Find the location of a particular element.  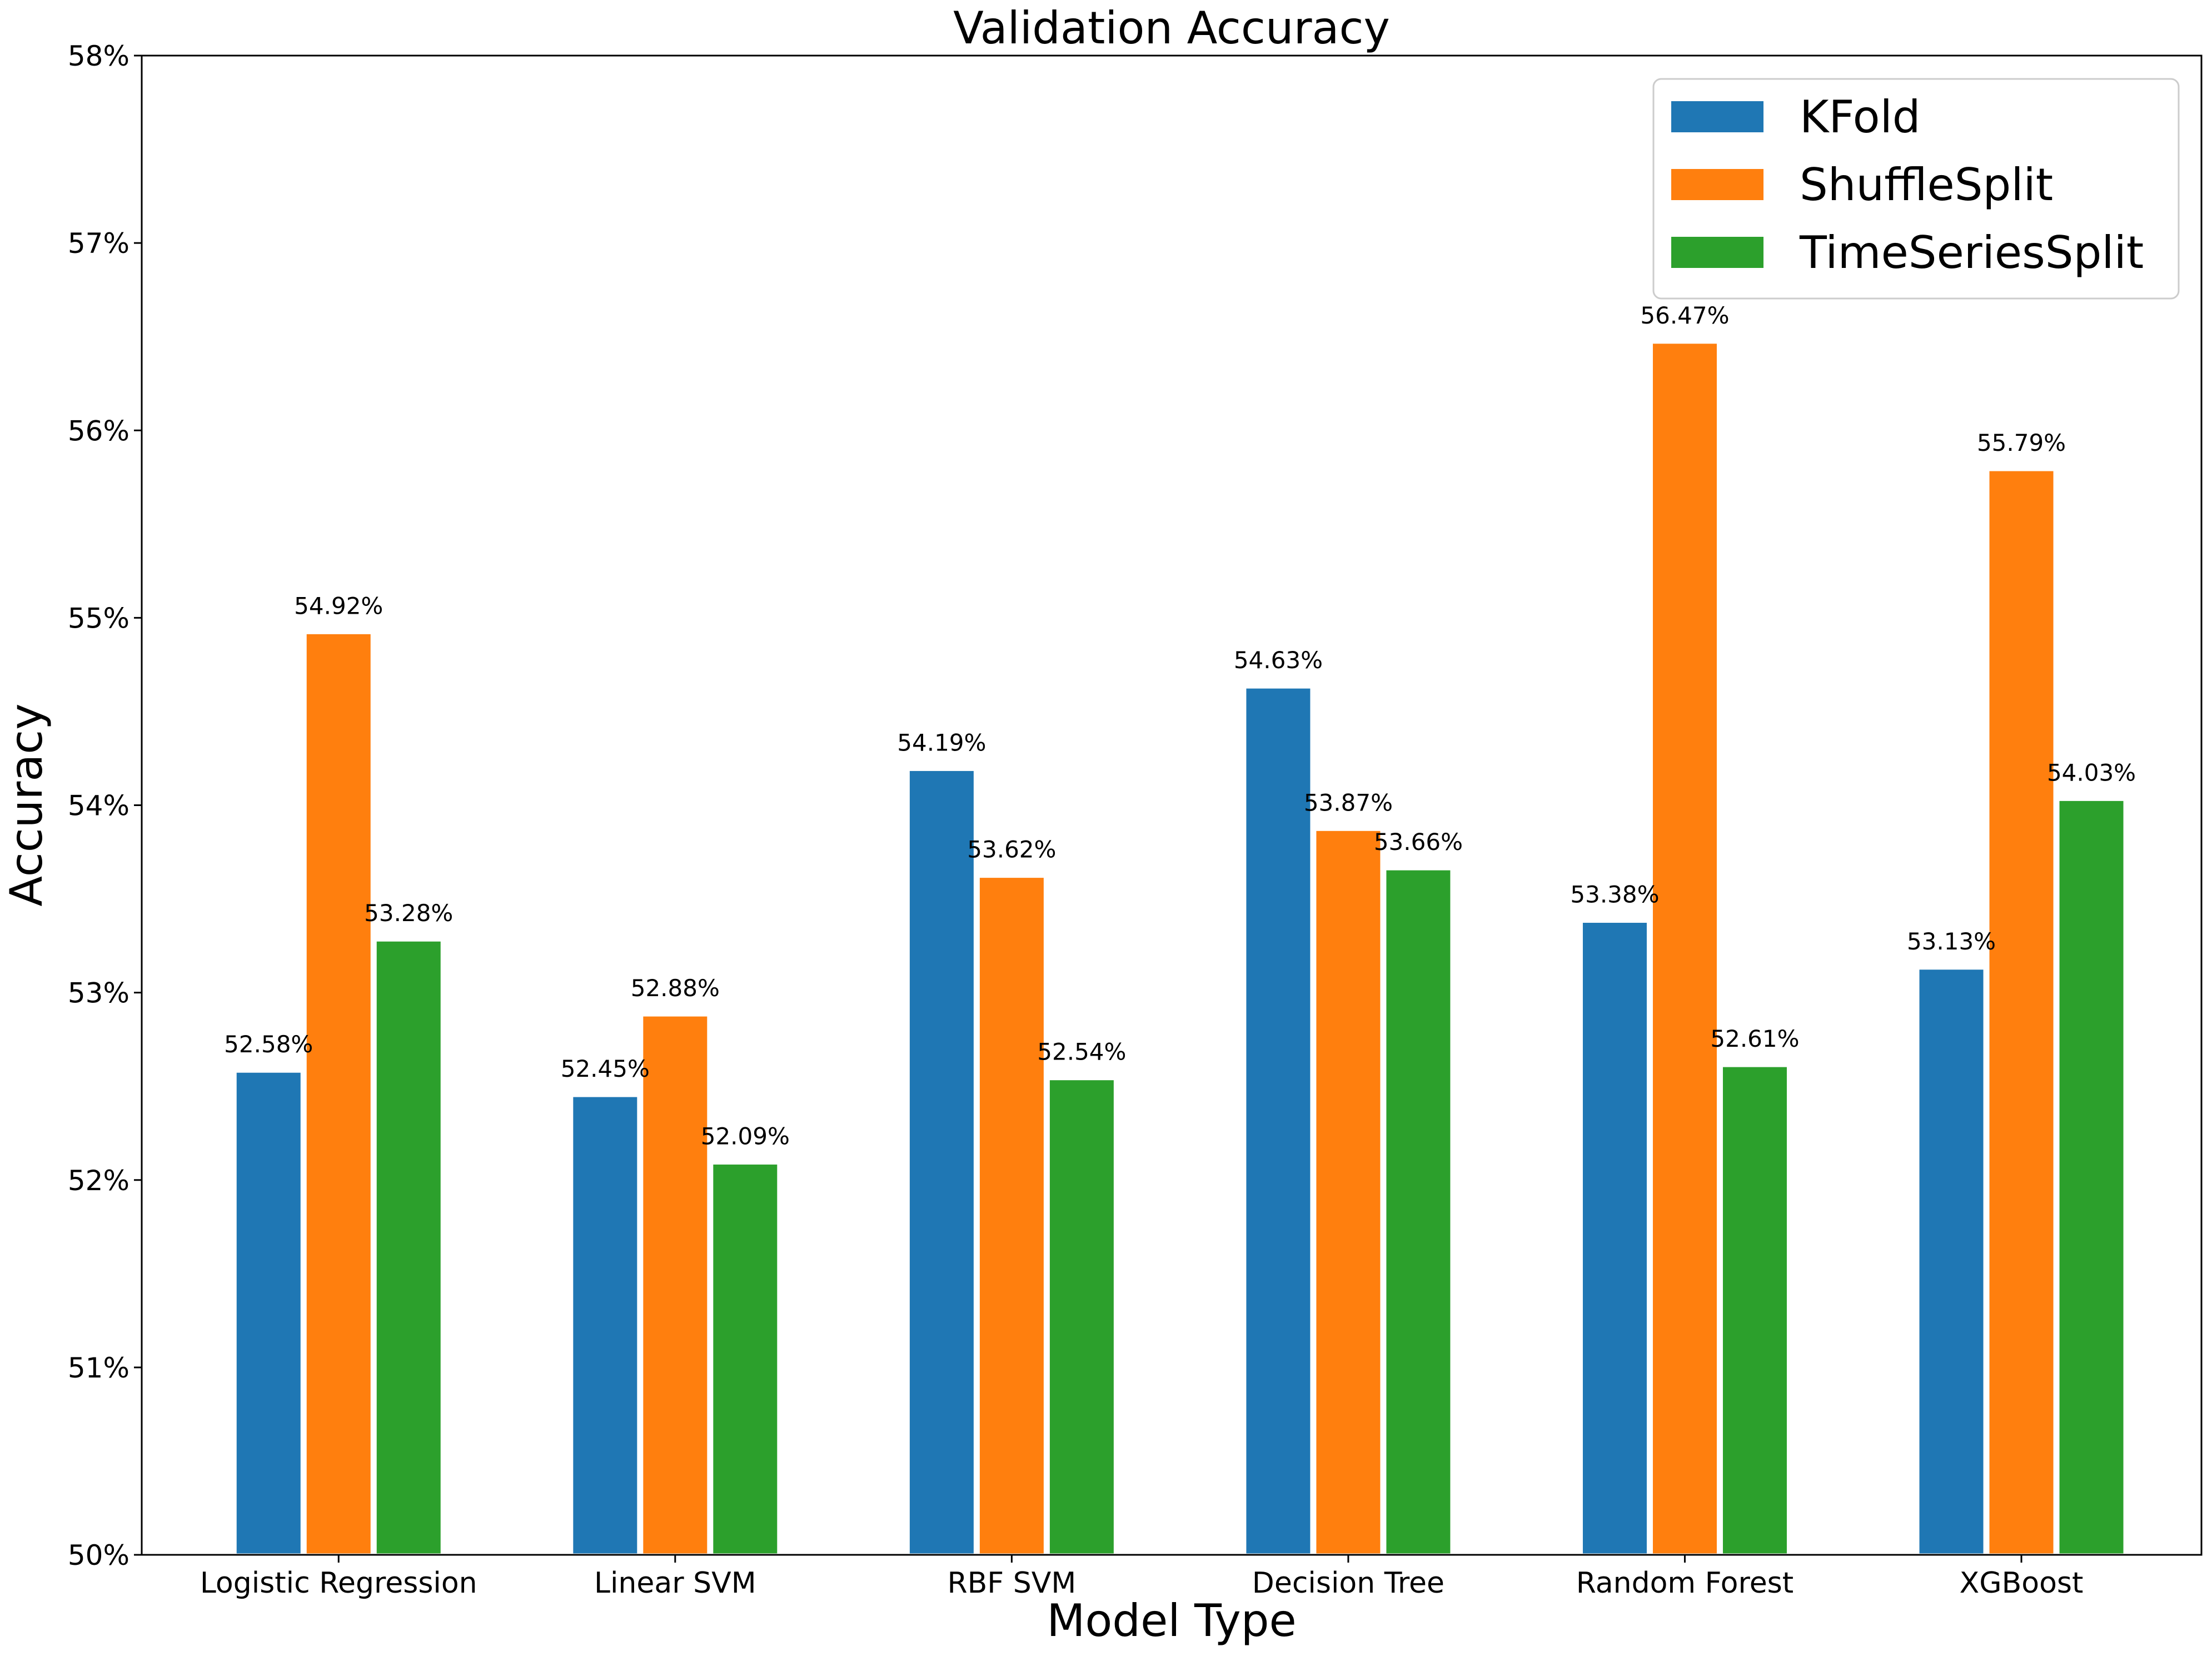

bar-value-label: 54.03% is located at coordinates (2091, 772).